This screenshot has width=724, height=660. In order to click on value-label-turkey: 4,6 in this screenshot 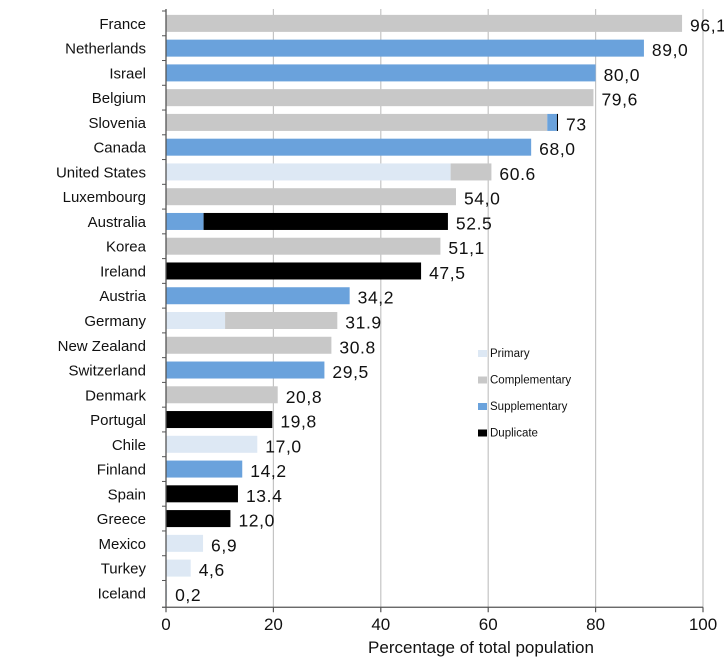, I will do `click(212, 570)`.